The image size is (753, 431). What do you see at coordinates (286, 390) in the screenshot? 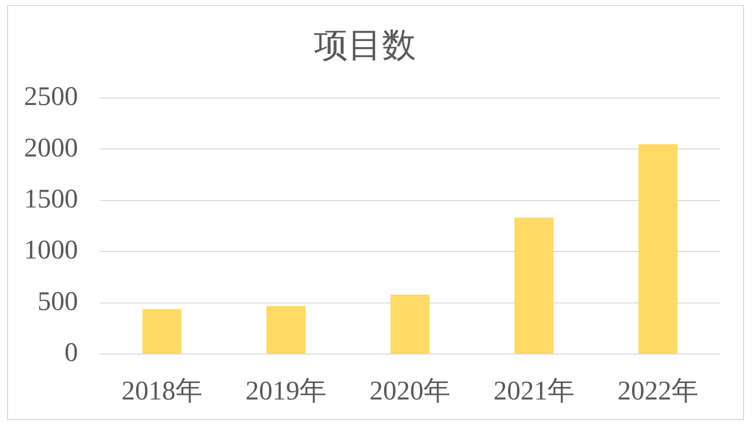
I see `x-tick-label: 2019年` at bounding box center [286, 390].